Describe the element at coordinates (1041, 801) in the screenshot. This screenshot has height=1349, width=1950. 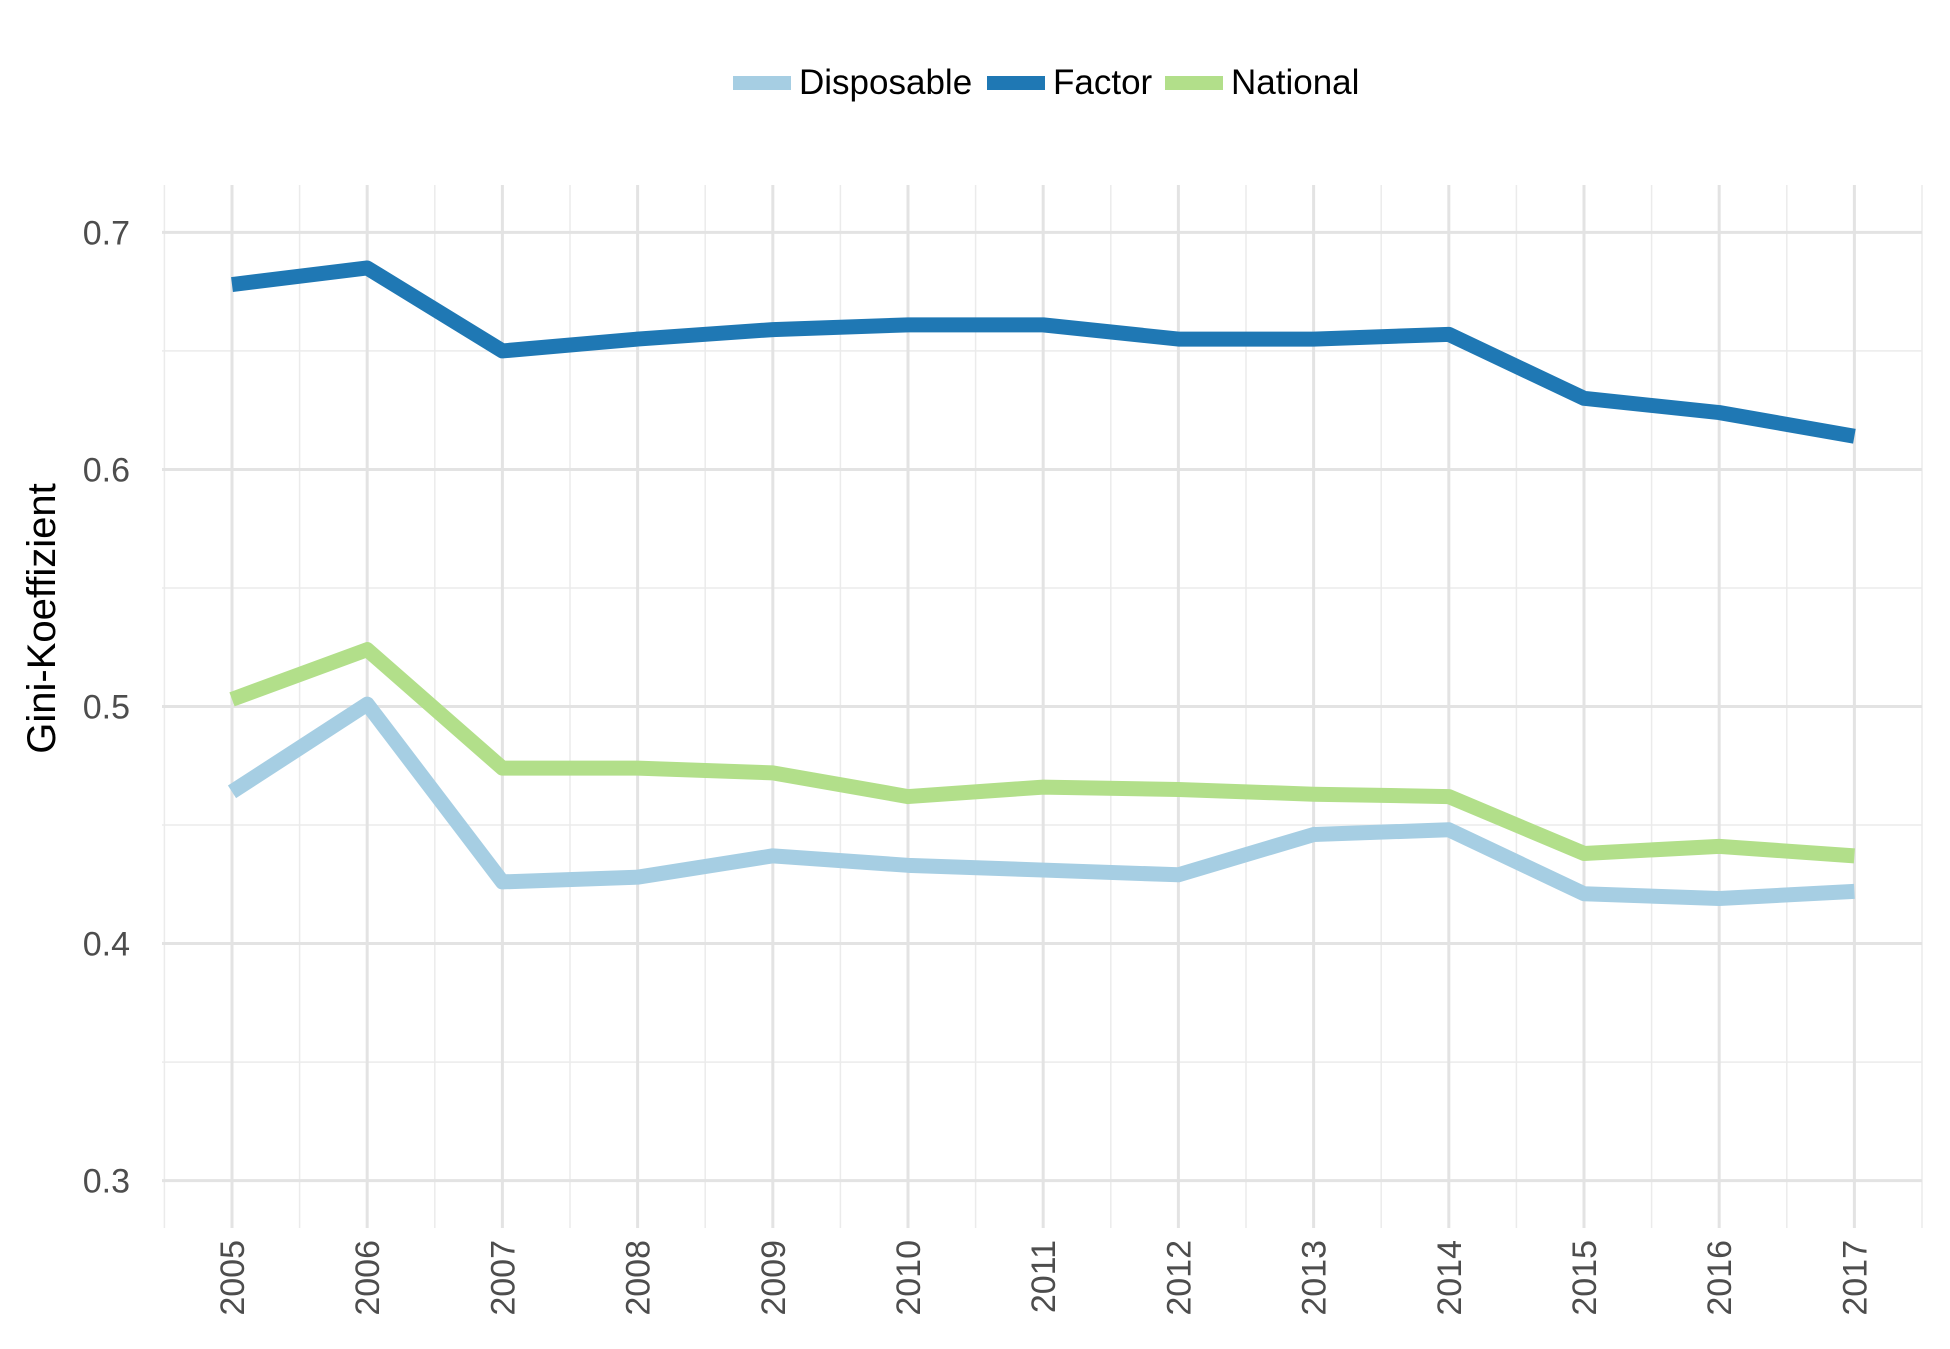
I see `series-line-disposable` at that location.